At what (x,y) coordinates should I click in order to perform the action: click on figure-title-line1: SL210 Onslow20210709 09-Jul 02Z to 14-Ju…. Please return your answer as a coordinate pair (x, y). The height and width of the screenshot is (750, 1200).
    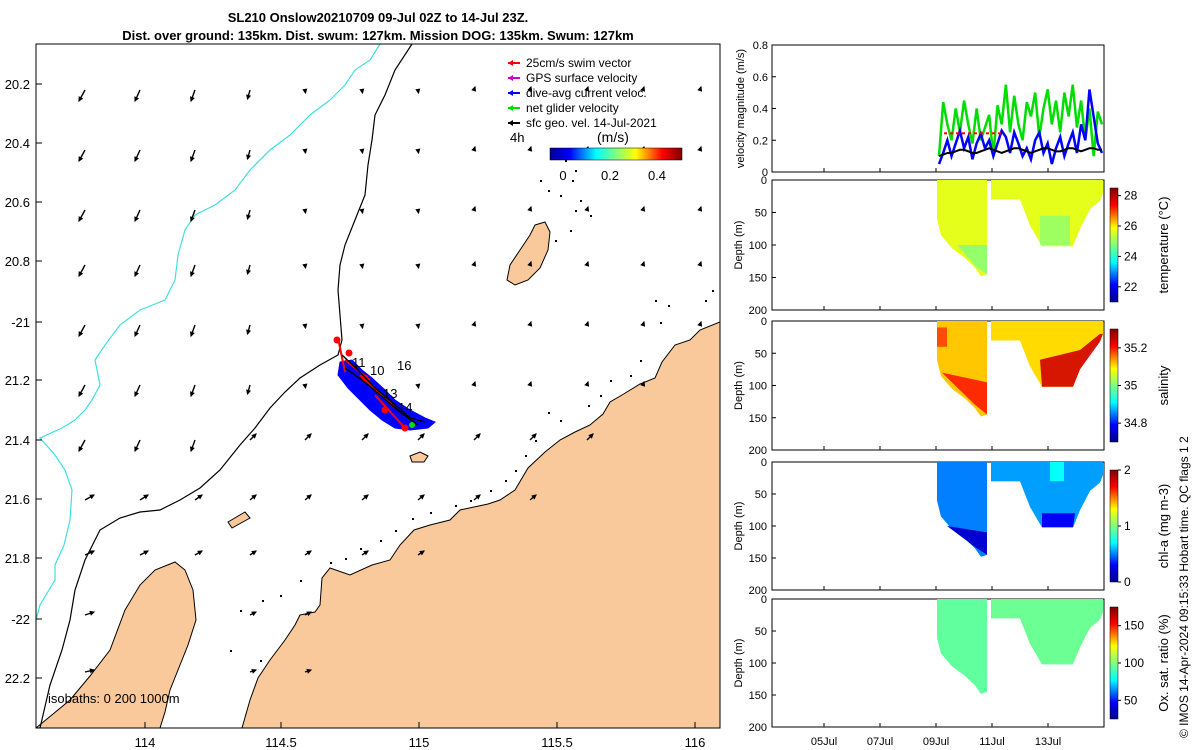
    Looking at the image, I should click on (378, 17).